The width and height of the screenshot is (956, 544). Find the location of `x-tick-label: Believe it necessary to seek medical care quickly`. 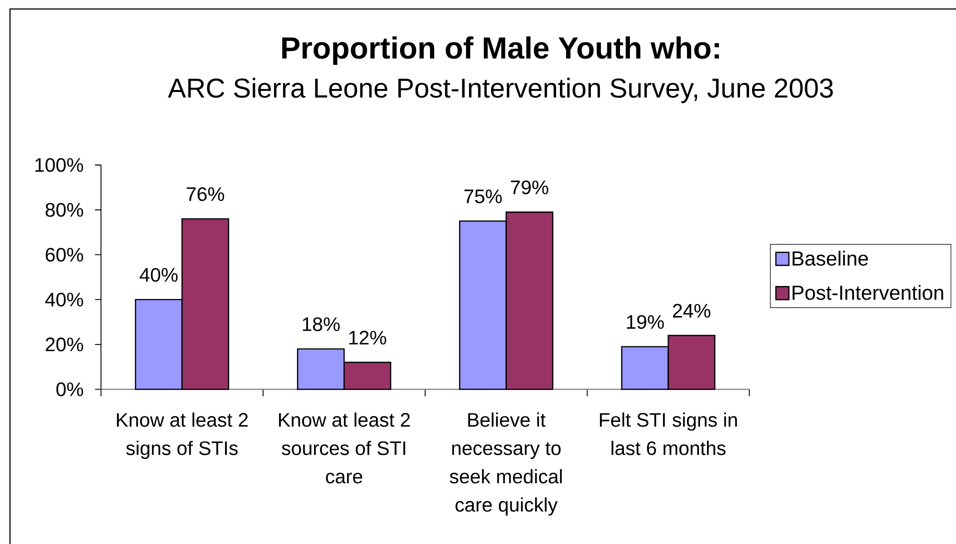

x-tick-label: Believe it necessary to seek medical care quickly is located at coordinates (506, 464).